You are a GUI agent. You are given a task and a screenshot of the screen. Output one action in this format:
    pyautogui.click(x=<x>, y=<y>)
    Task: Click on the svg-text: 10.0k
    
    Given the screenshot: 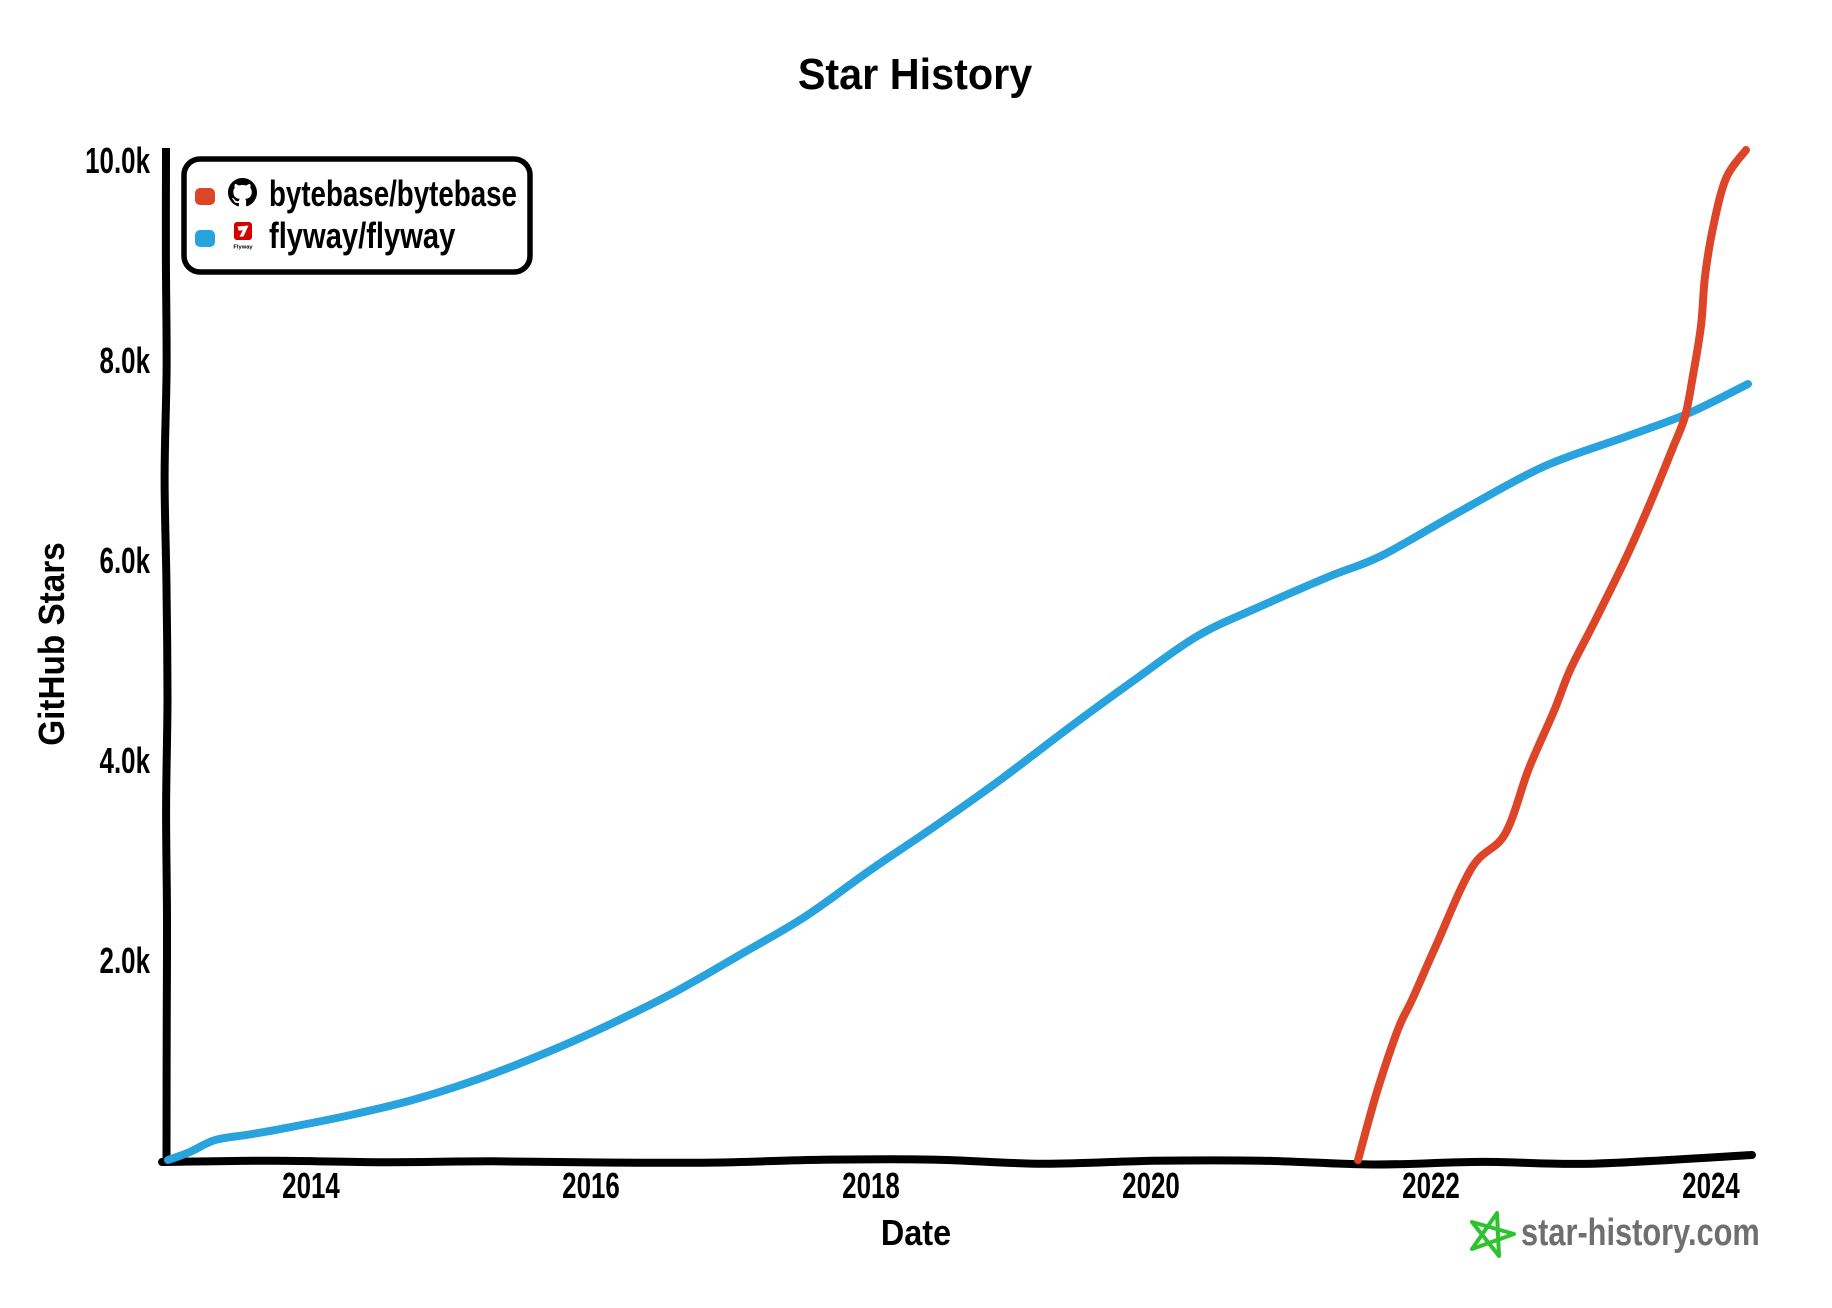 What is the action you would take?
    pyautogui.click(x=117, y=161)
    